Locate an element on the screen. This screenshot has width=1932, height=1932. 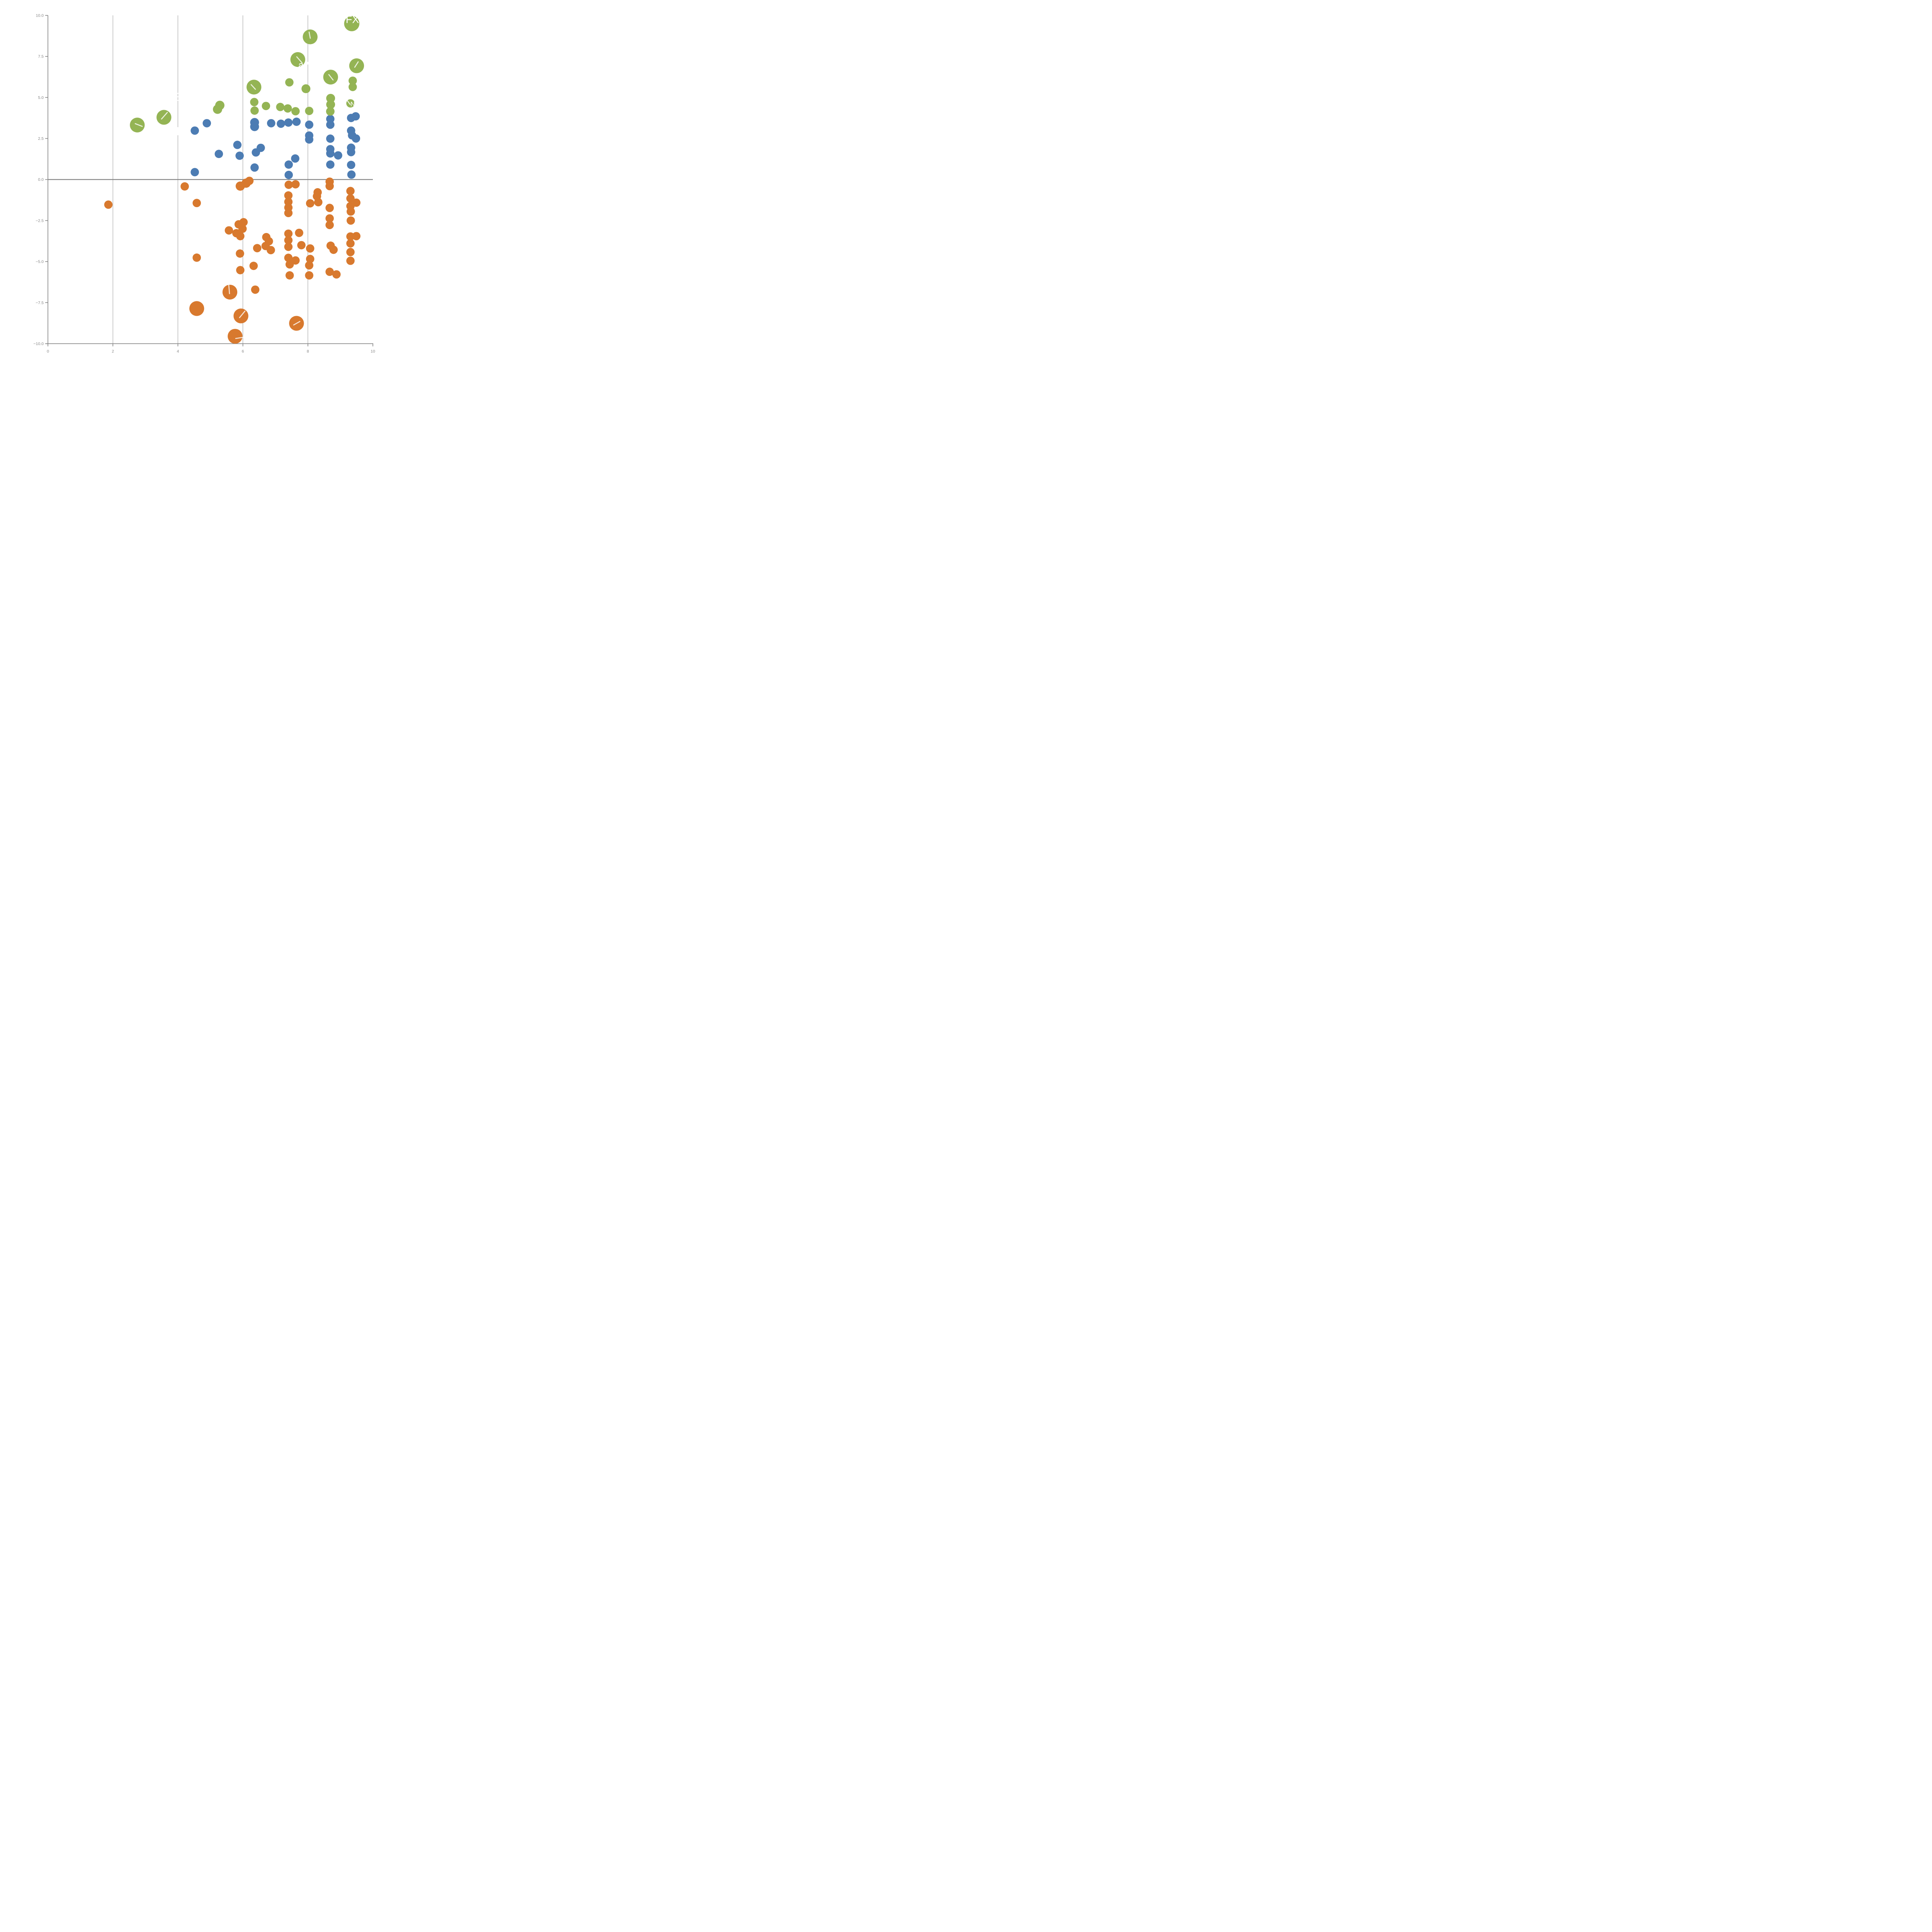
y-tick-label: 2.5 is located at coordinates (41, 138).